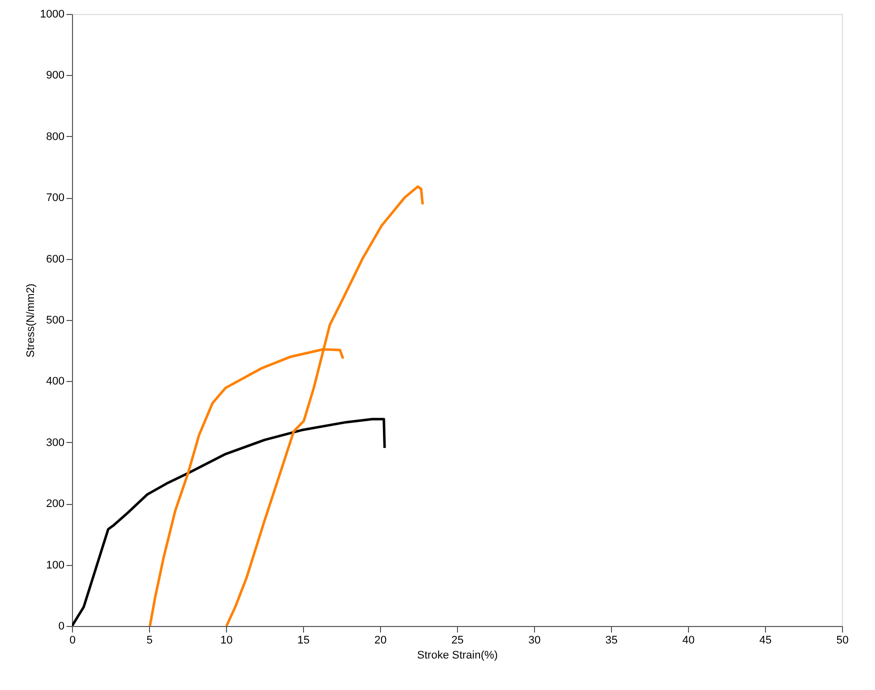 Image resolution: width=875 pixels, height=690 pixels. What do you see at coordinates (765, 640) in the screenshot?
I see `x-tick-label: 45` at bounding box center [765, 640].